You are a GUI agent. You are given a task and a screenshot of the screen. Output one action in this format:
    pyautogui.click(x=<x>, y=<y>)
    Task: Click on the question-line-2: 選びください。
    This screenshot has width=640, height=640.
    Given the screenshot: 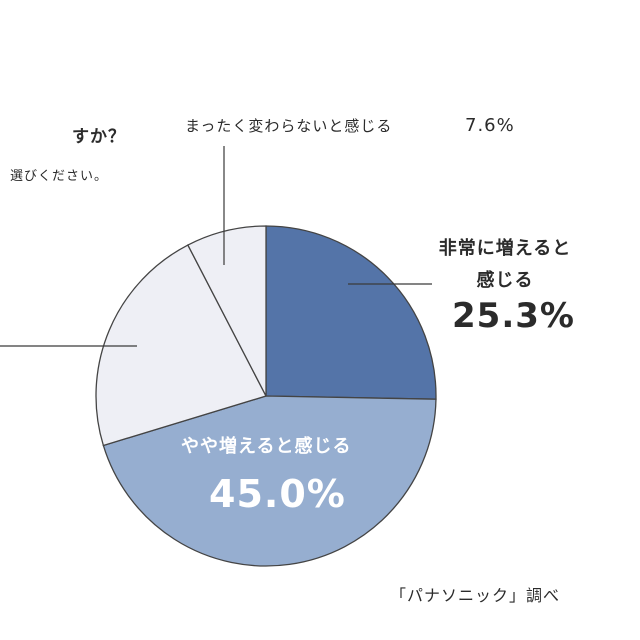 What is the action you would take?
    pyautogui.click(x=58, y=176)
    